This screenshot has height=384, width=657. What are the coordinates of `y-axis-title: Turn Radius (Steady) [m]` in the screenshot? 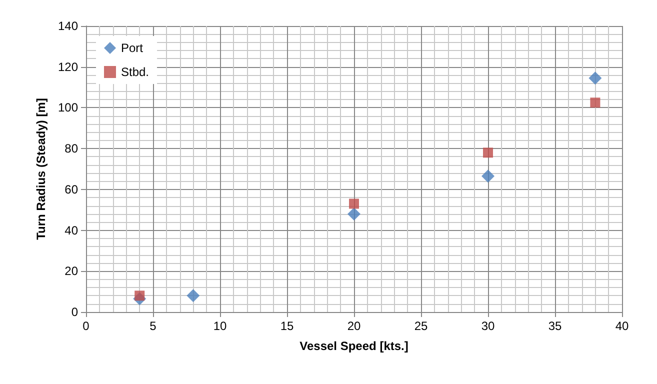 It's located at (41, 169).